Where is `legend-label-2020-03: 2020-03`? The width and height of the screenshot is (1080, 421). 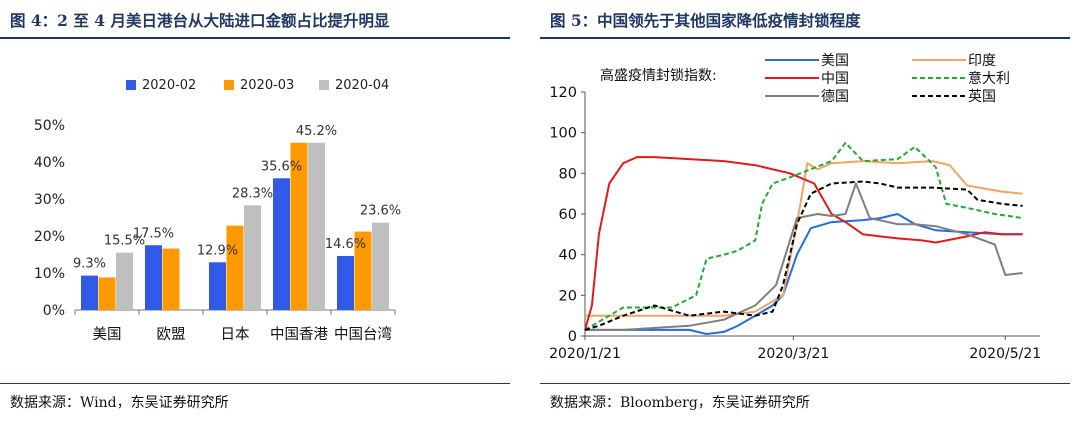
legend-label-2020-03: 2020-03 is located at coordinates (267, 85).